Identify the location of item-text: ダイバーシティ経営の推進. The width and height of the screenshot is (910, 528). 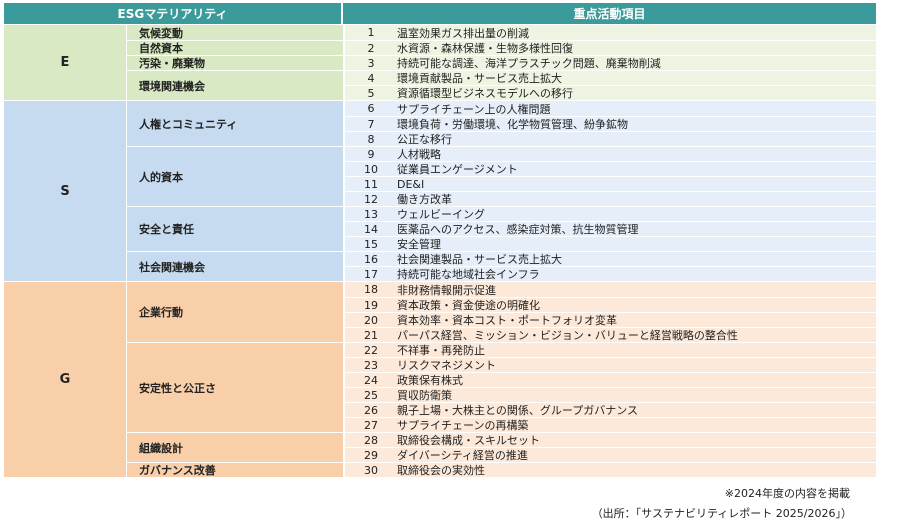
(462, 455).